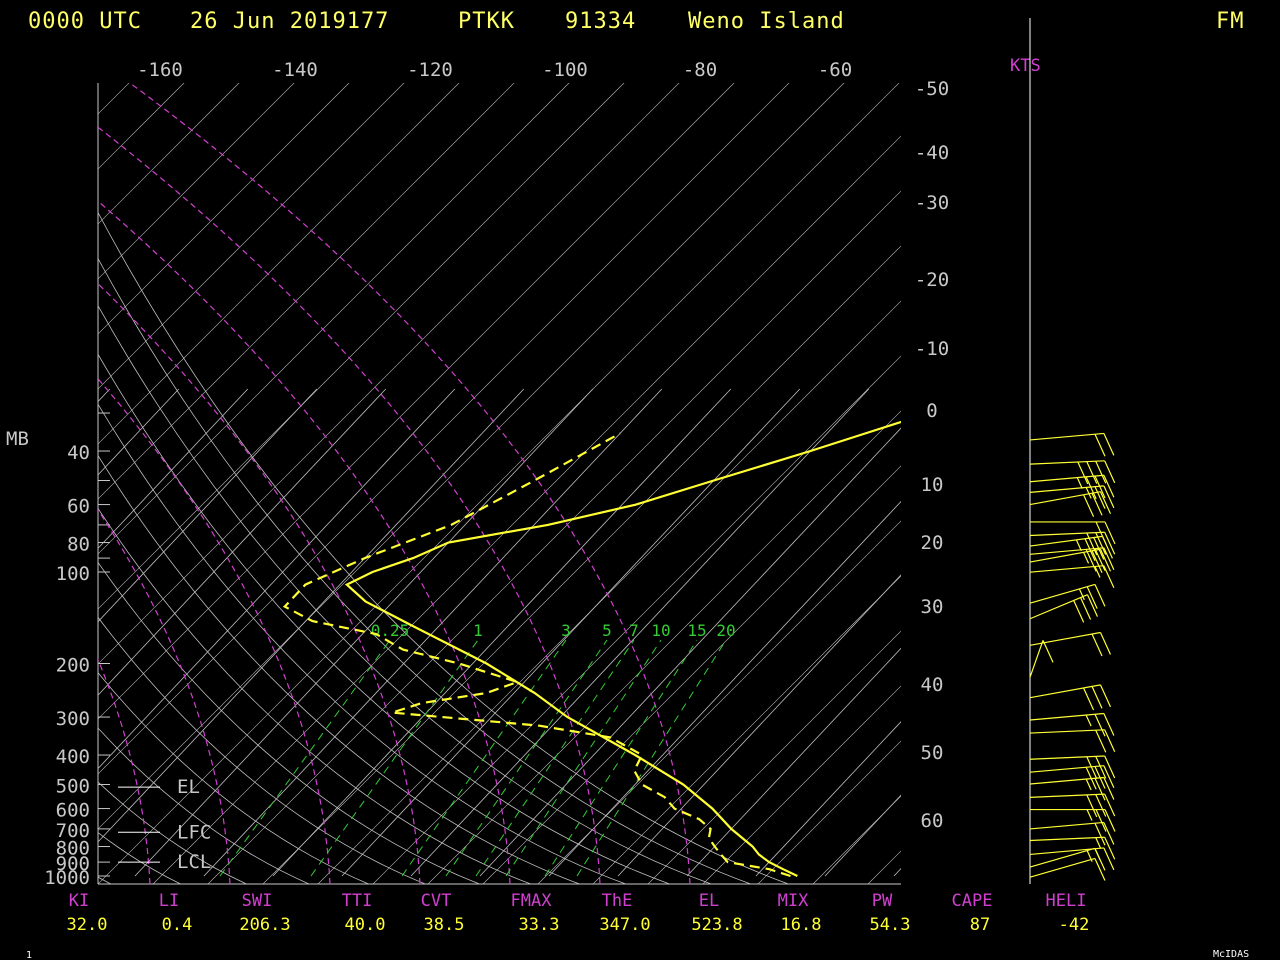 The image size is (1280, 960). What do you see at coordinates (980, 925) in the screenshot?
I see `index-value: 87` at bounding box center [980, 925].